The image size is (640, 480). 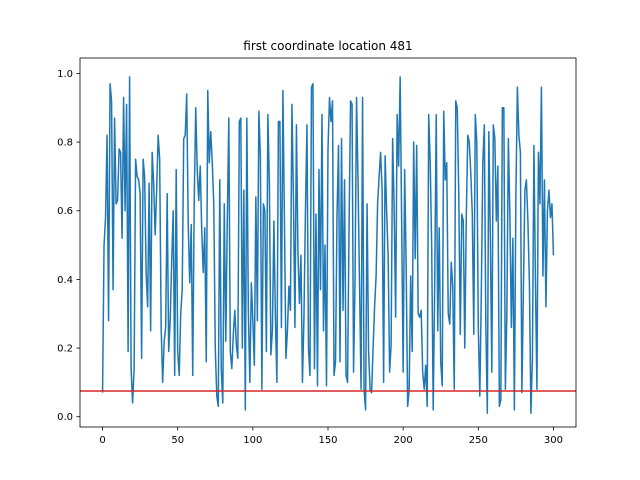 I want to click on y-tick-label: 0.6, so click(x=65, y=211).